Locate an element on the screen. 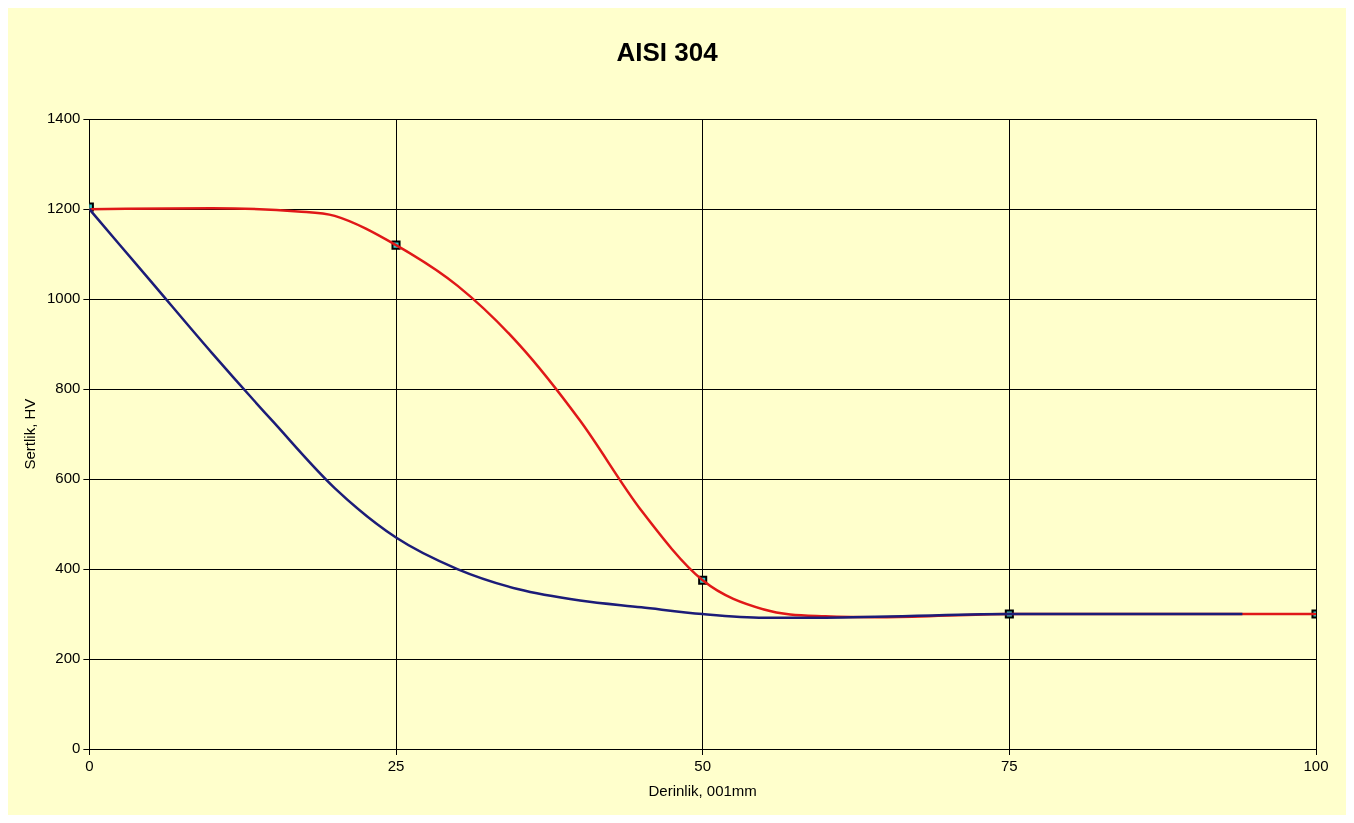 The height and width of the screenshot is (823, 1354). y-tick-label: 1000 is located at coordinates (63, 298).